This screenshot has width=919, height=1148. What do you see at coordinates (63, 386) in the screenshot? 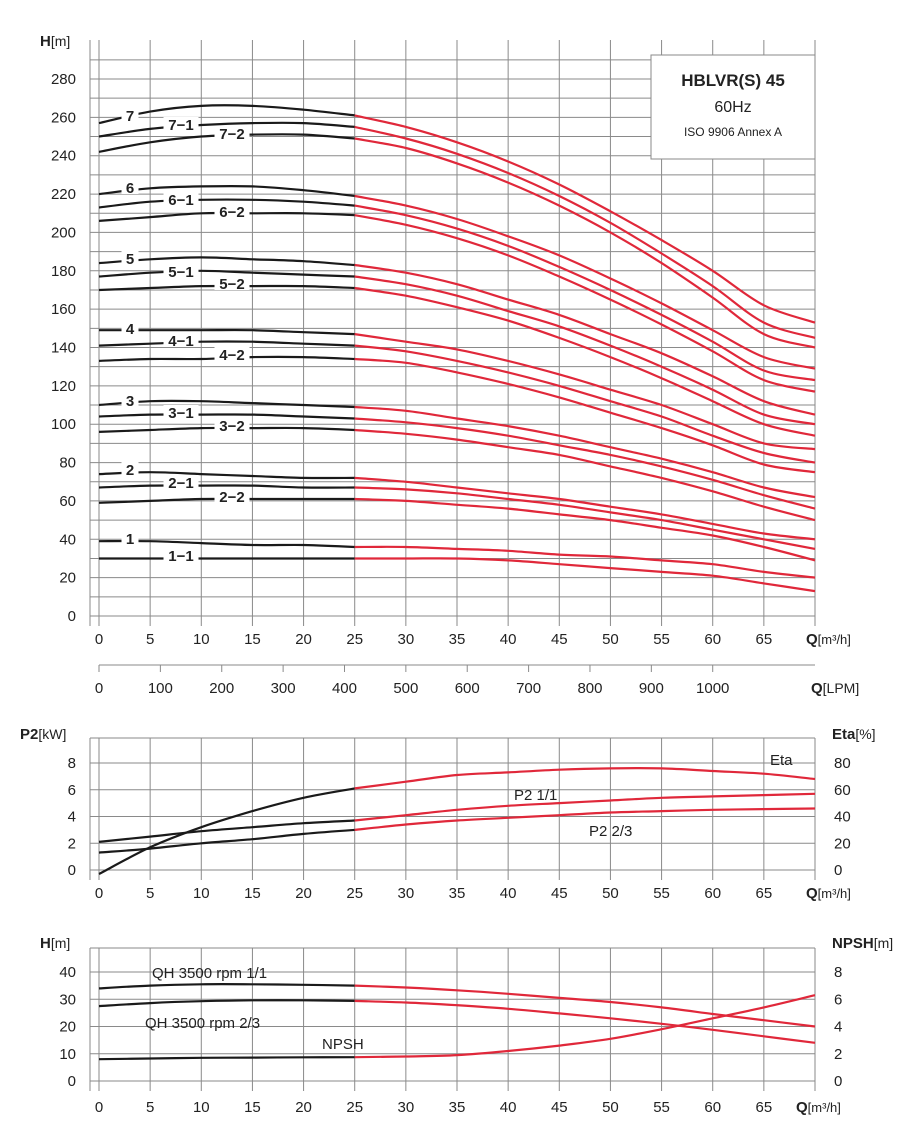
I see `y-tick-label: 120` at bounding box center [63, 386].